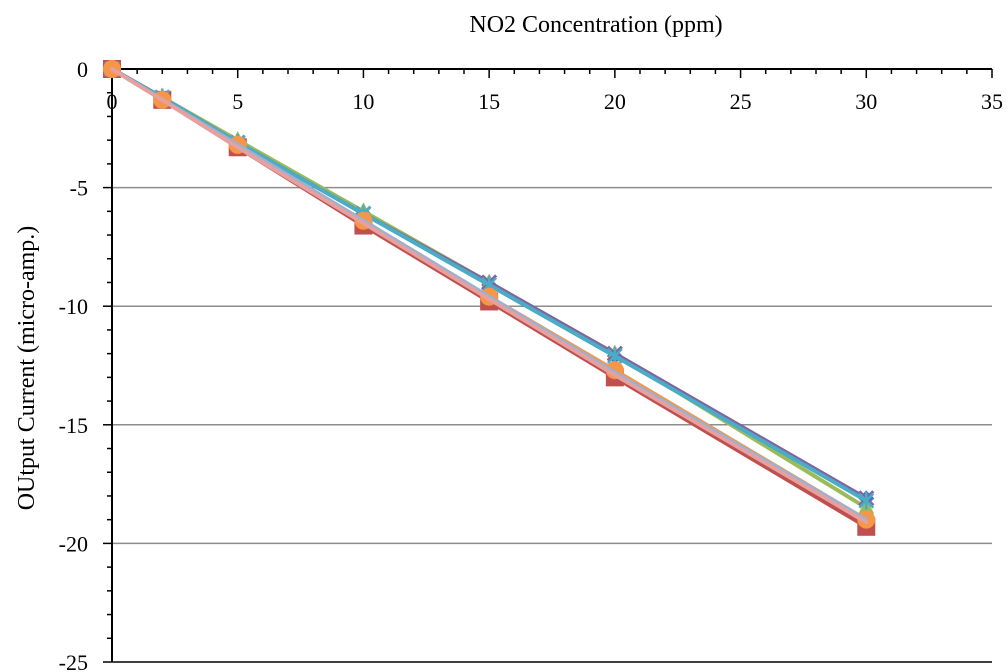  I want to click on x-tick-label: 20, so click(615, 101).